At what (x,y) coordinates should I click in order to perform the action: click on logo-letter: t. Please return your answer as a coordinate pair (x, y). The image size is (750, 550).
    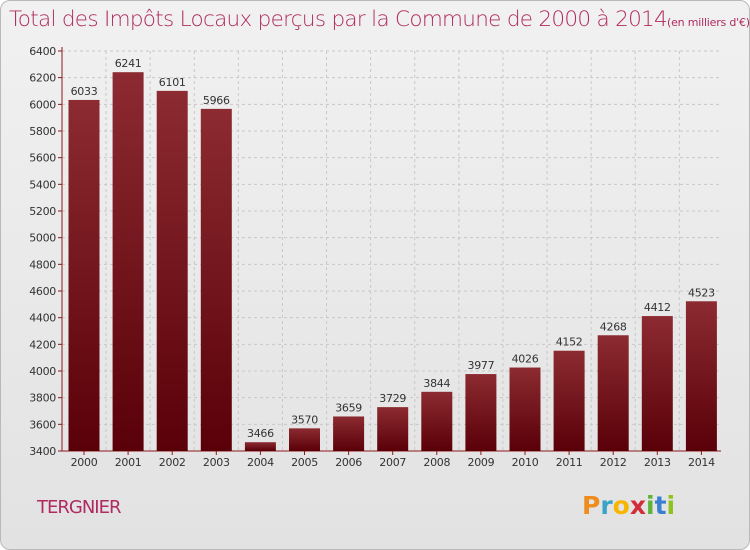
    Looking at the image, I should click on (660, 505).